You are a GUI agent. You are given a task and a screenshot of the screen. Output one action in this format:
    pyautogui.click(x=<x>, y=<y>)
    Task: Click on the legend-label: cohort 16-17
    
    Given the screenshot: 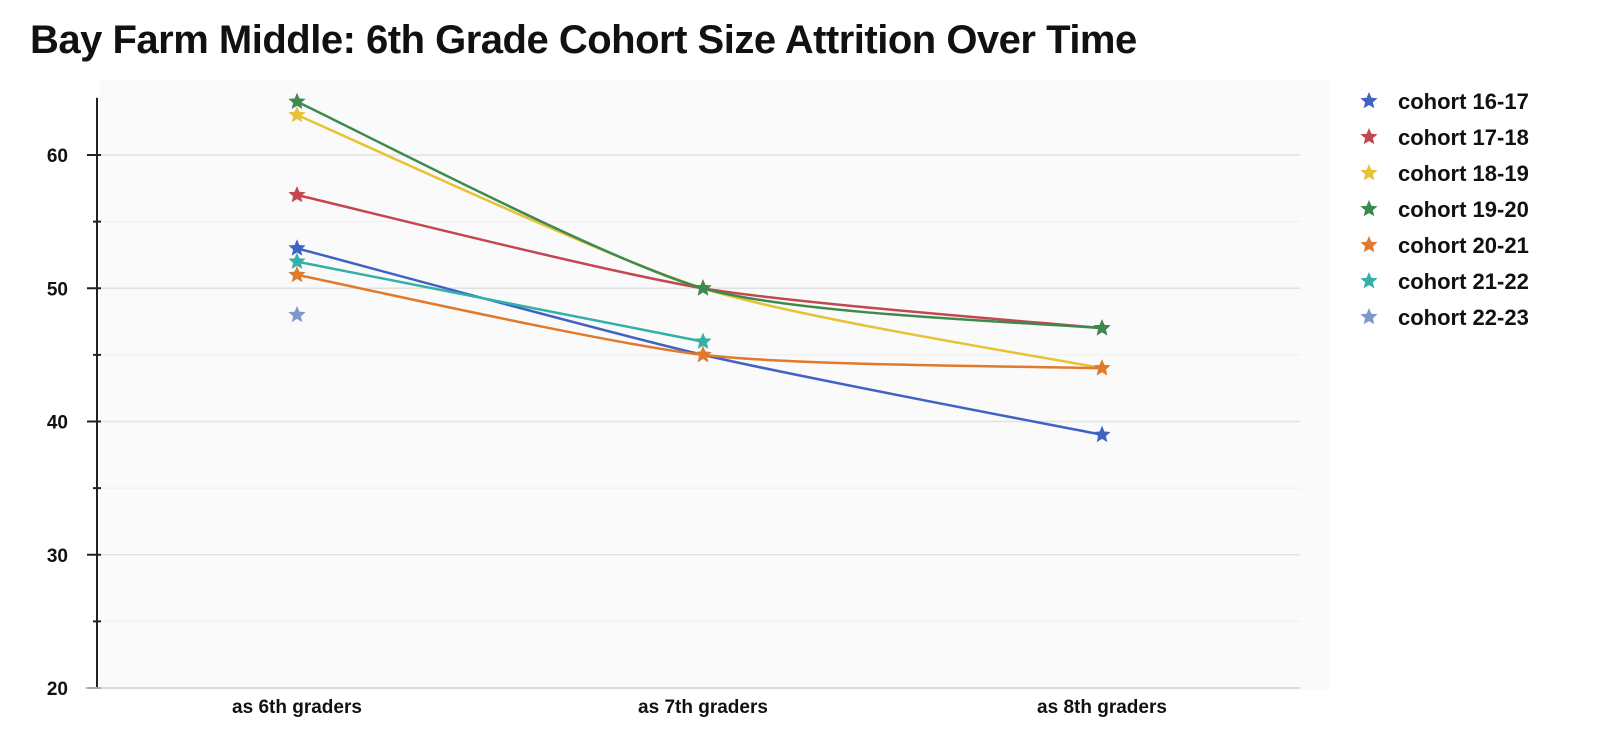 What is the action you would take?
    pyautogui.click(x=1463, y=101)
    